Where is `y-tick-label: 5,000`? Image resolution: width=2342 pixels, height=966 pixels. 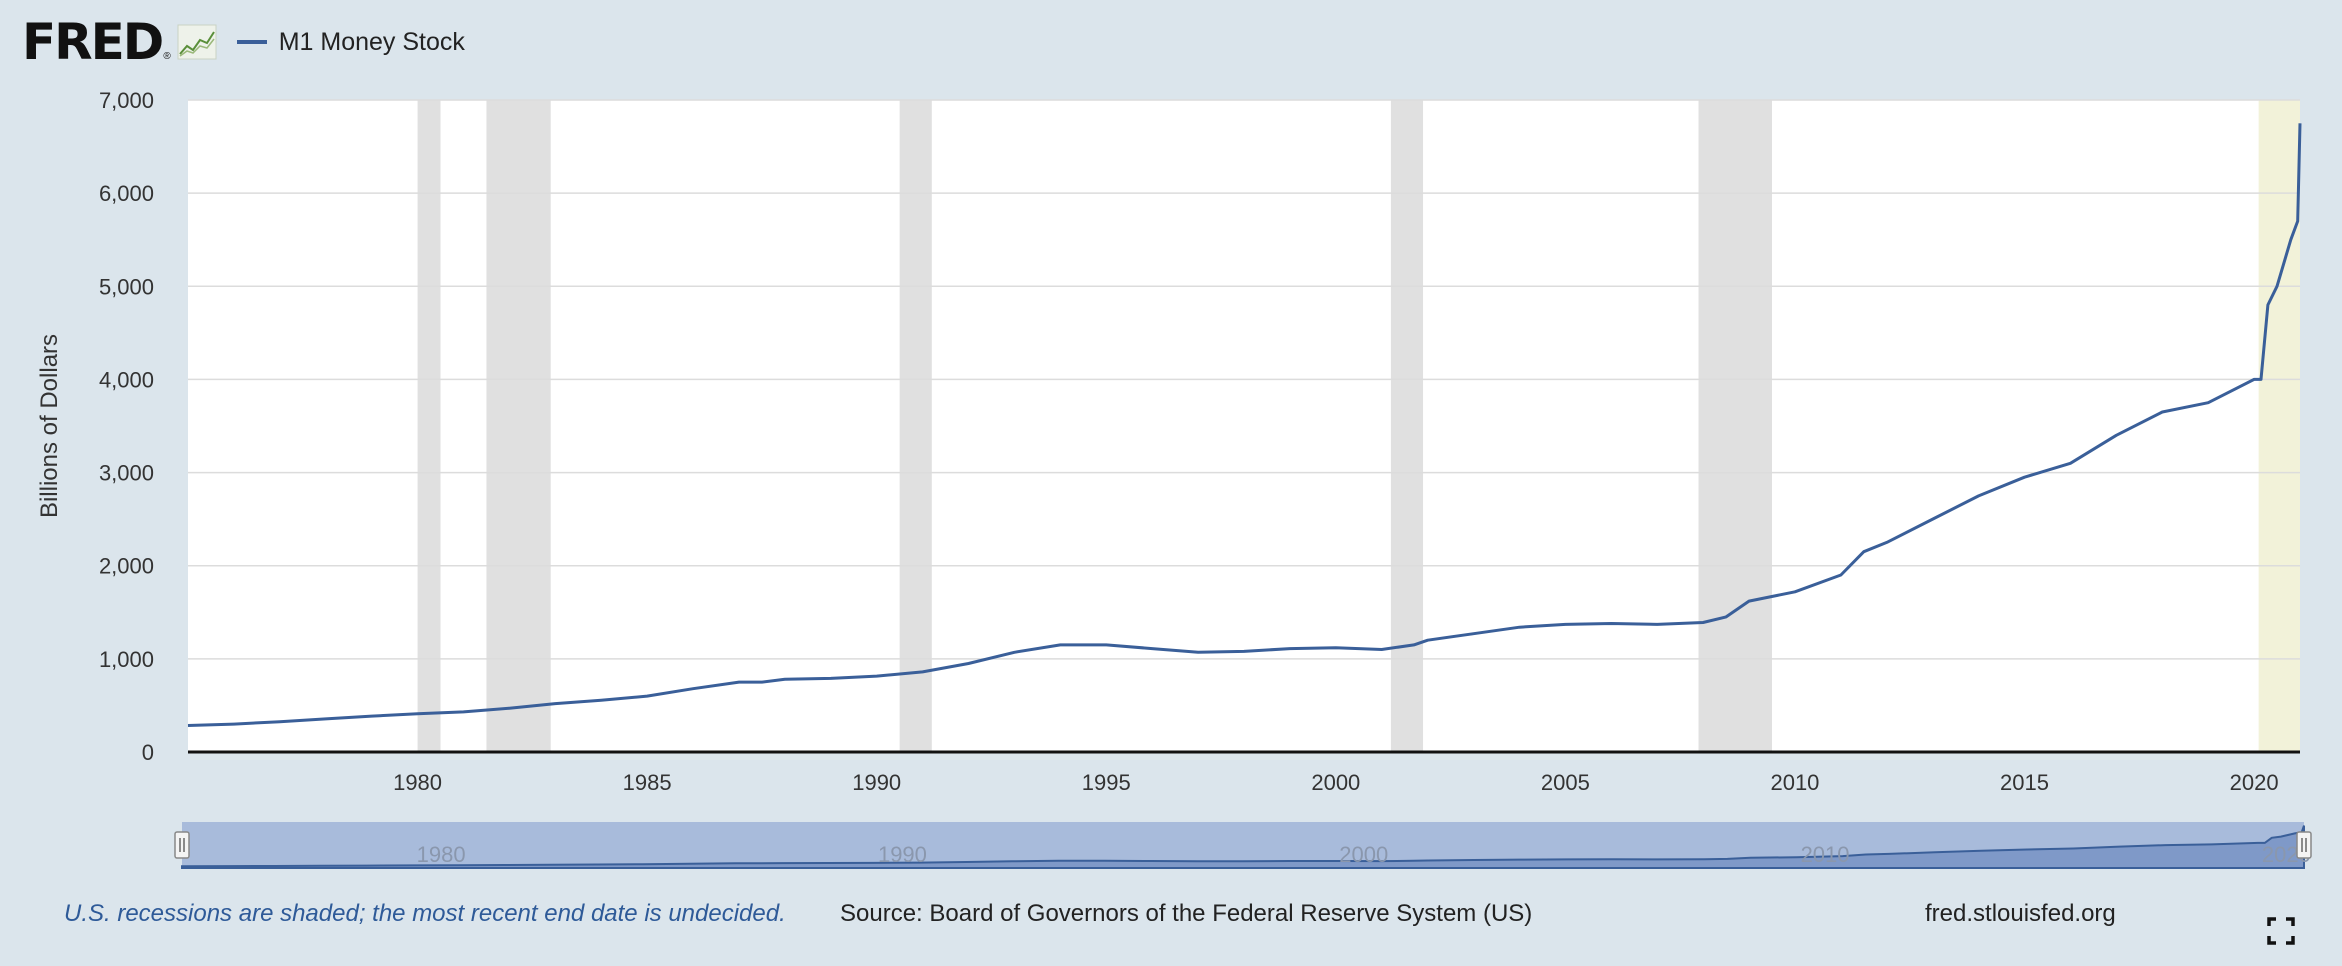 y-tick-label: 5,000 is located at coordinates (126, 286).